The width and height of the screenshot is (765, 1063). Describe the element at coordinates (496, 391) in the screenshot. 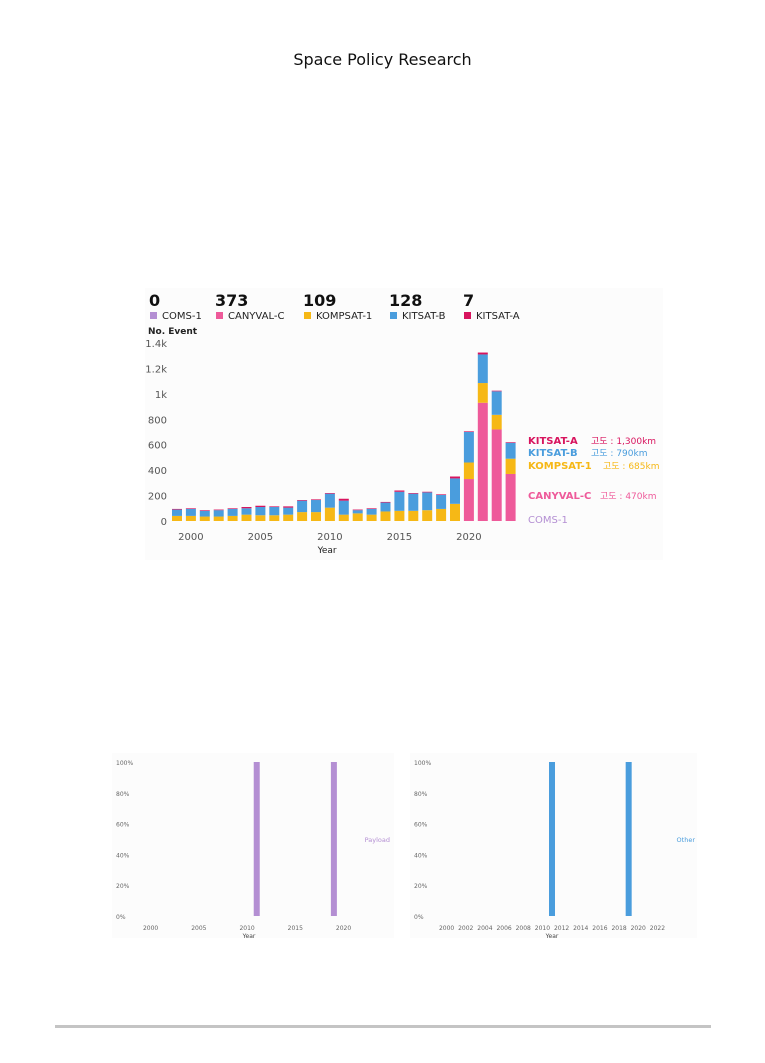

I see `bar-kitsat-a-2022` at that location.